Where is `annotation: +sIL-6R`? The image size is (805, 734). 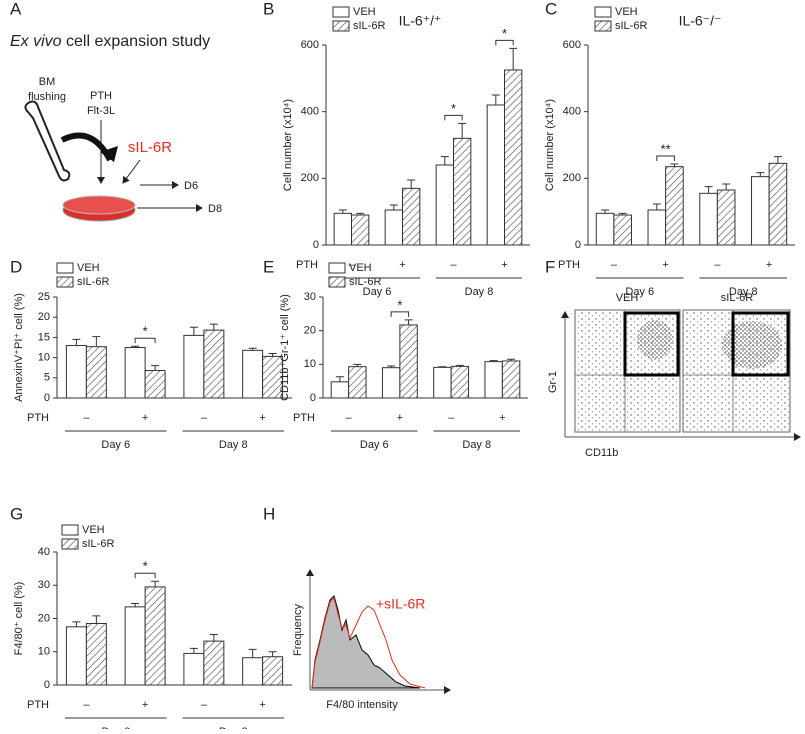
annotation: +sIL-6R is located at coordinates (400, 604).